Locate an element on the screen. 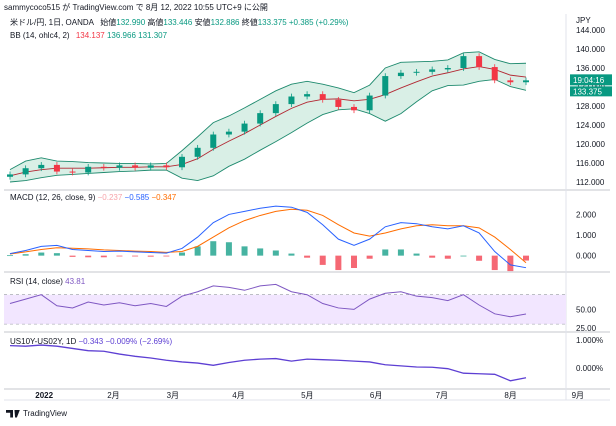 This screenshot has width=616, height=426. spread-line is located at coordinates (268, 363).